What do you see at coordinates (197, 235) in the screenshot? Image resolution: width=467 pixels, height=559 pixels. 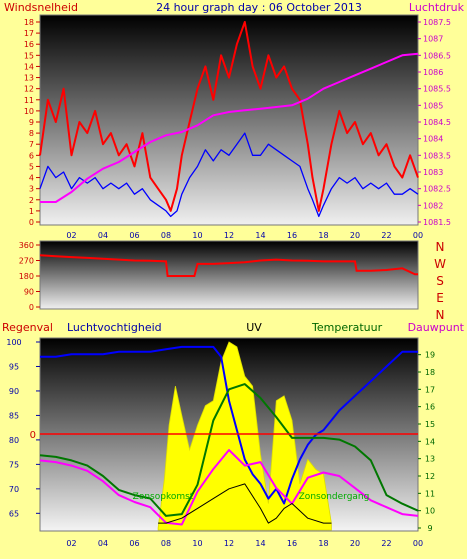 I see `wind-x-tick-label: 10` at bounding box center [197, 235].